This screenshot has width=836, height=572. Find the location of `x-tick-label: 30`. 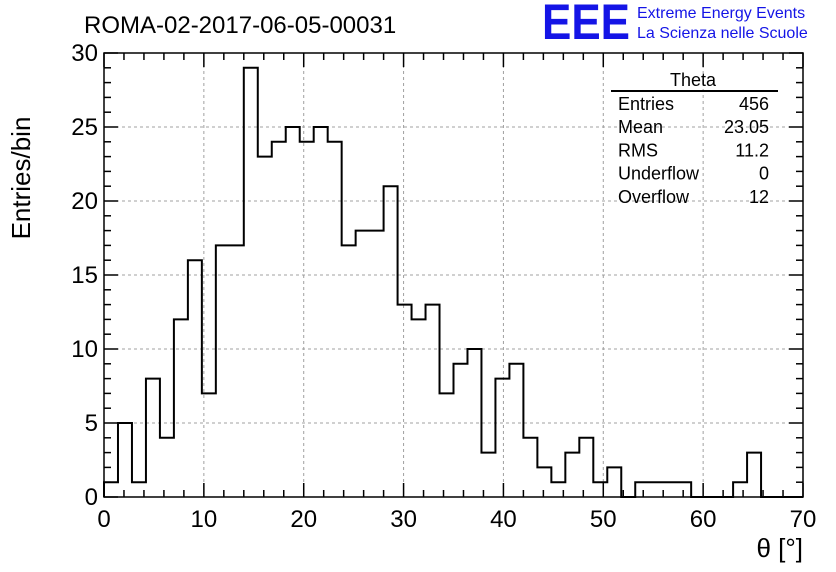

x-tick-label: 30 is located at coordinates (403, 519).